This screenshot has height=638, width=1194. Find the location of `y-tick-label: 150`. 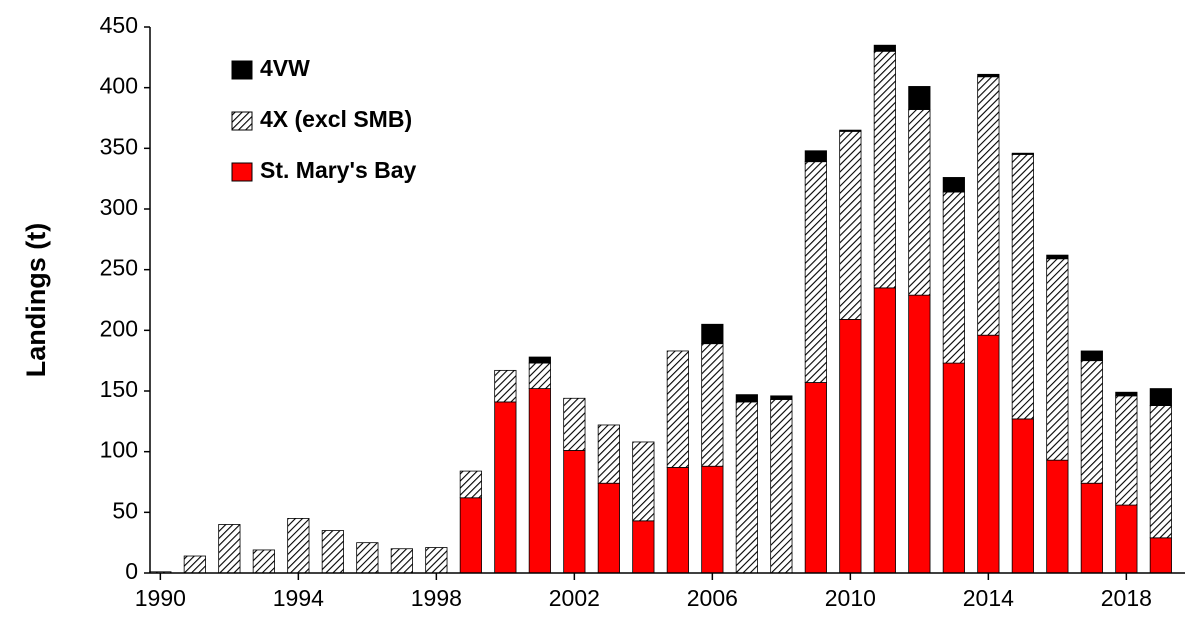

y-tick-label: 150 is located at coordinates (119, 389).